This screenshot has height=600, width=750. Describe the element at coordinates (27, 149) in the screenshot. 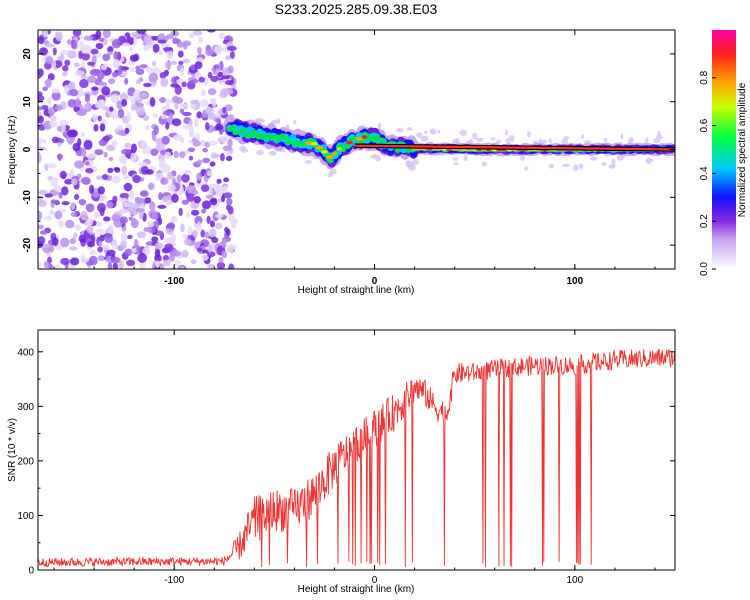

I see `spectrogram-y-tick-label: 0` at that location.